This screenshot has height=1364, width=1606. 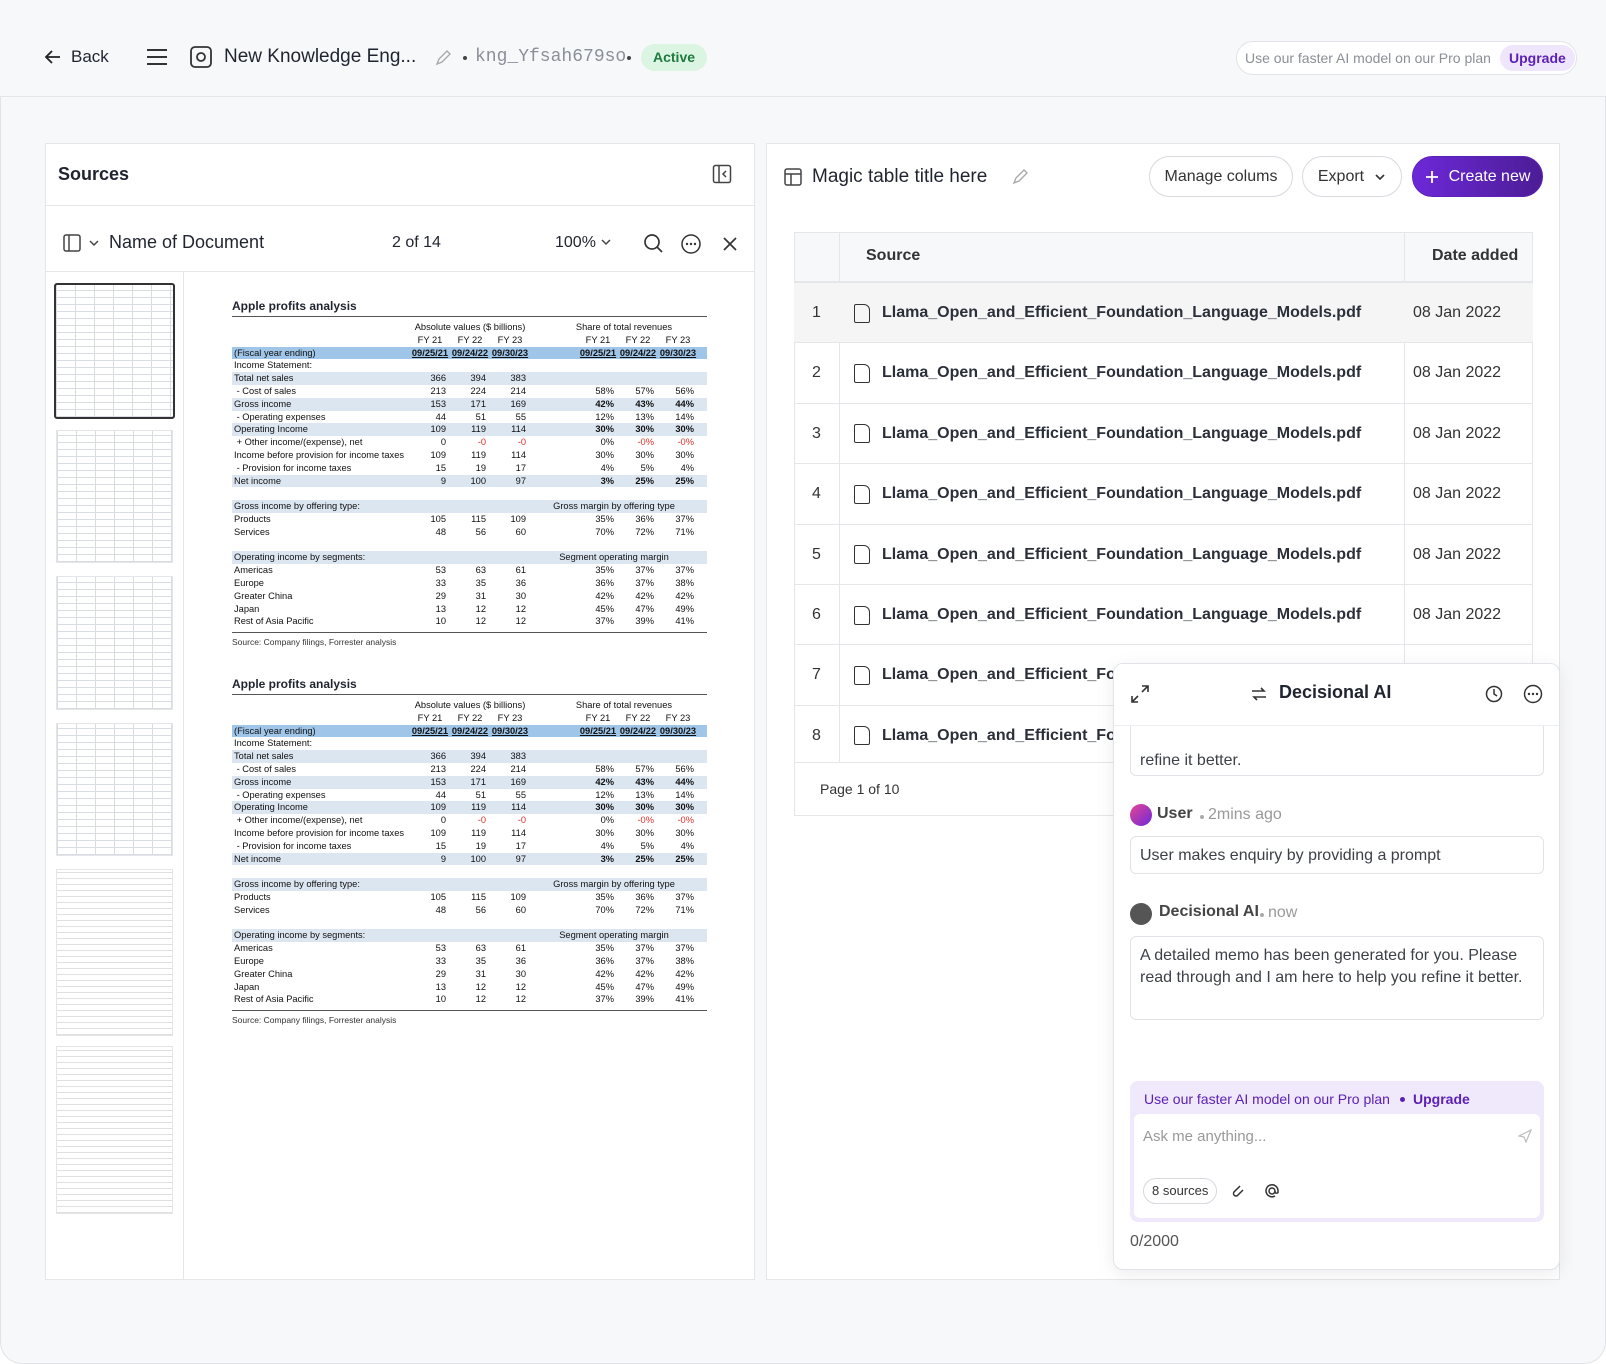 What do you see at coordinates (440, 961) in the screenshot?
I see `row-value: 33` at bounding box center [440, 961].